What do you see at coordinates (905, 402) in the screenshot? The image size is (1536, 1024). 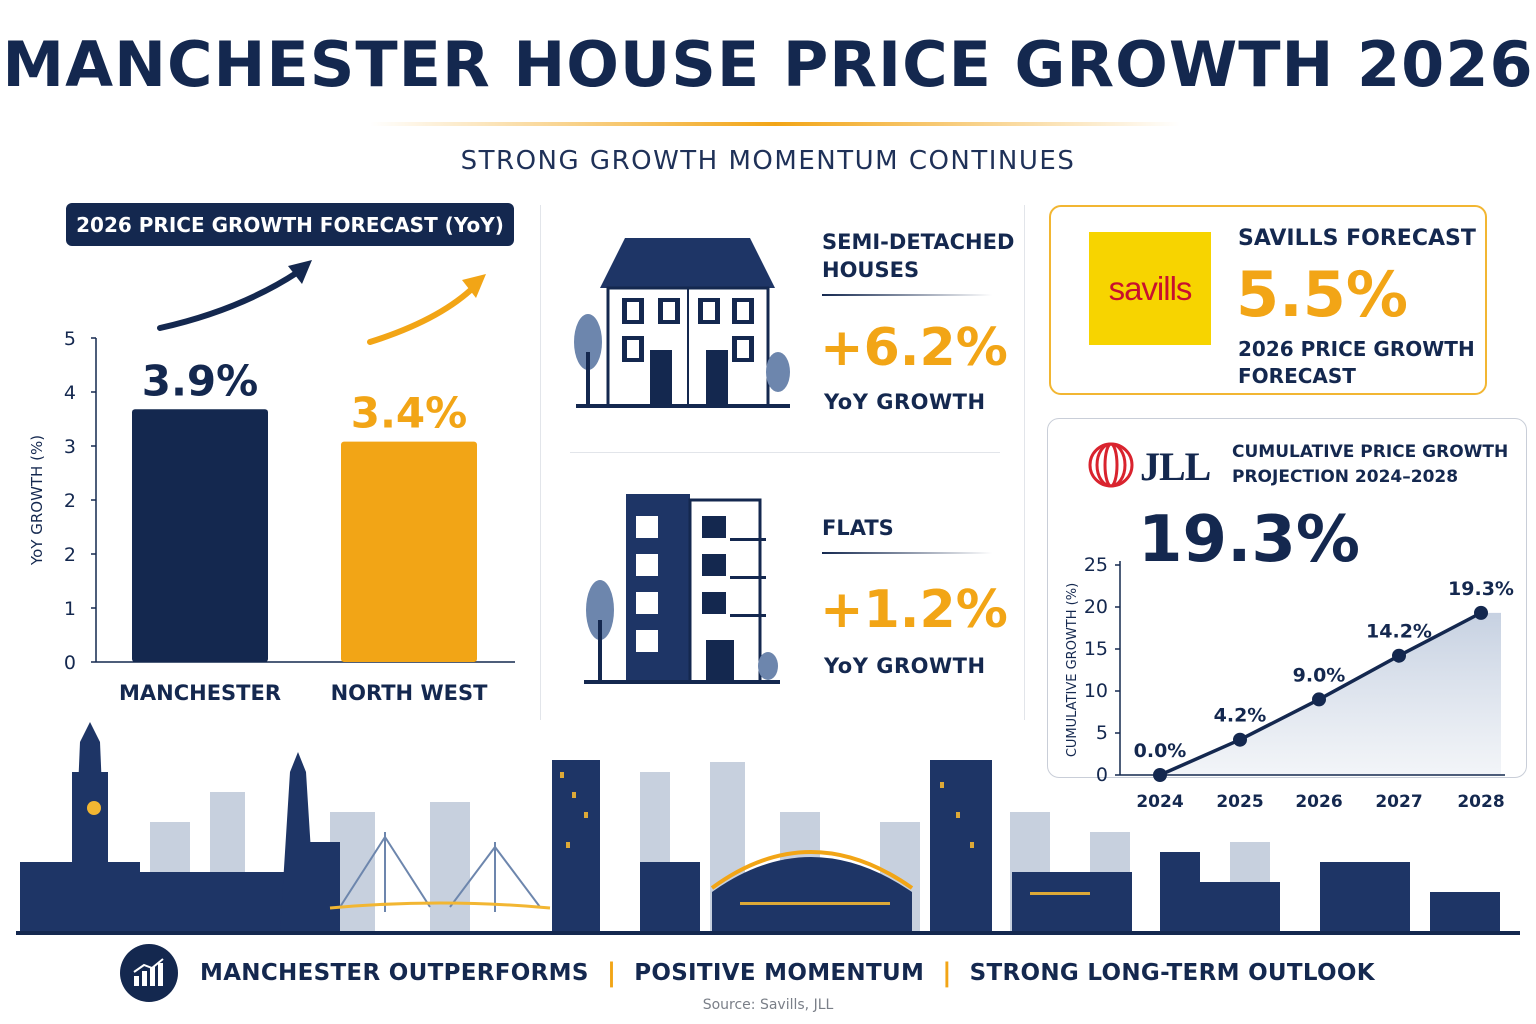 I see `semi-detached-growth-caption: YoY GROWTH` at bounding box center [905, 402].